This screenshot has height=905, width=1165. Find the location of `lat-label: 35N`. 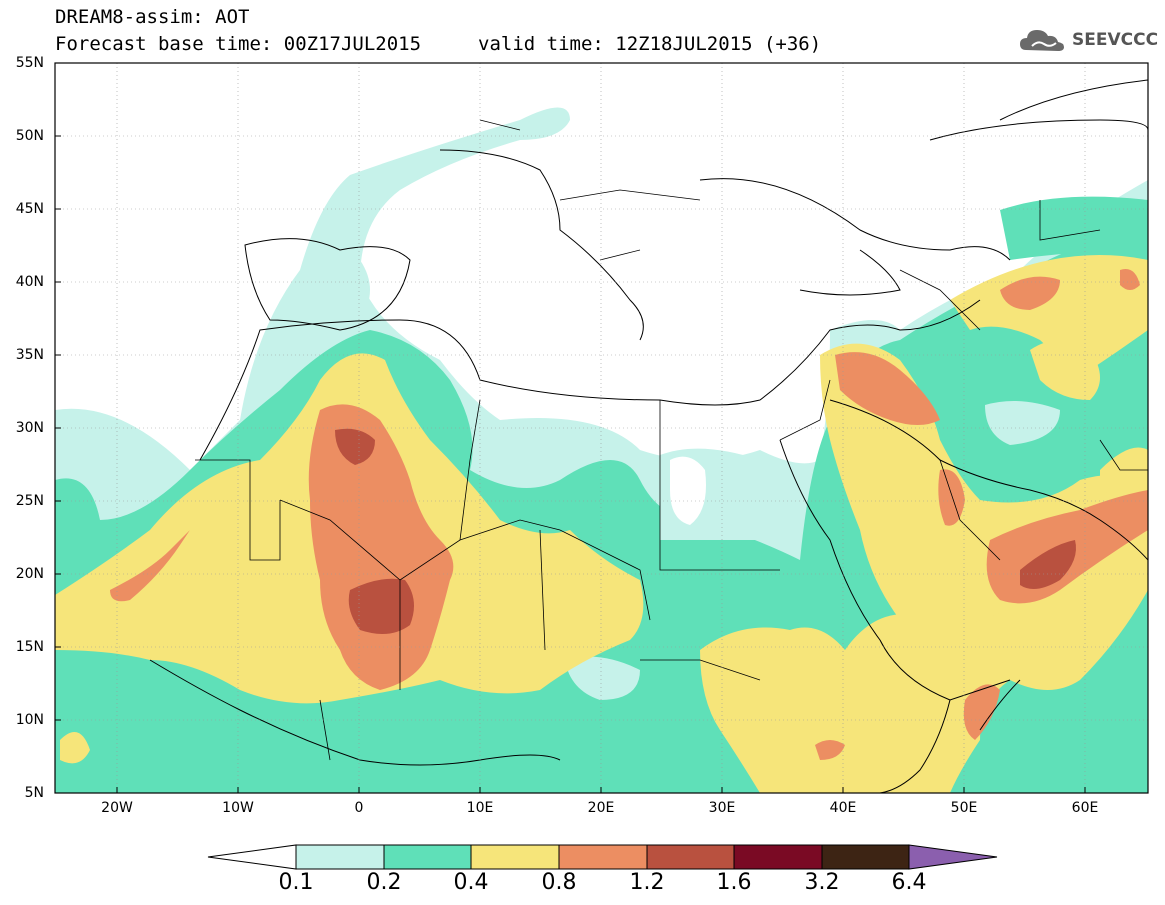

lat-label: 35N is located at coordinates (29, 355).